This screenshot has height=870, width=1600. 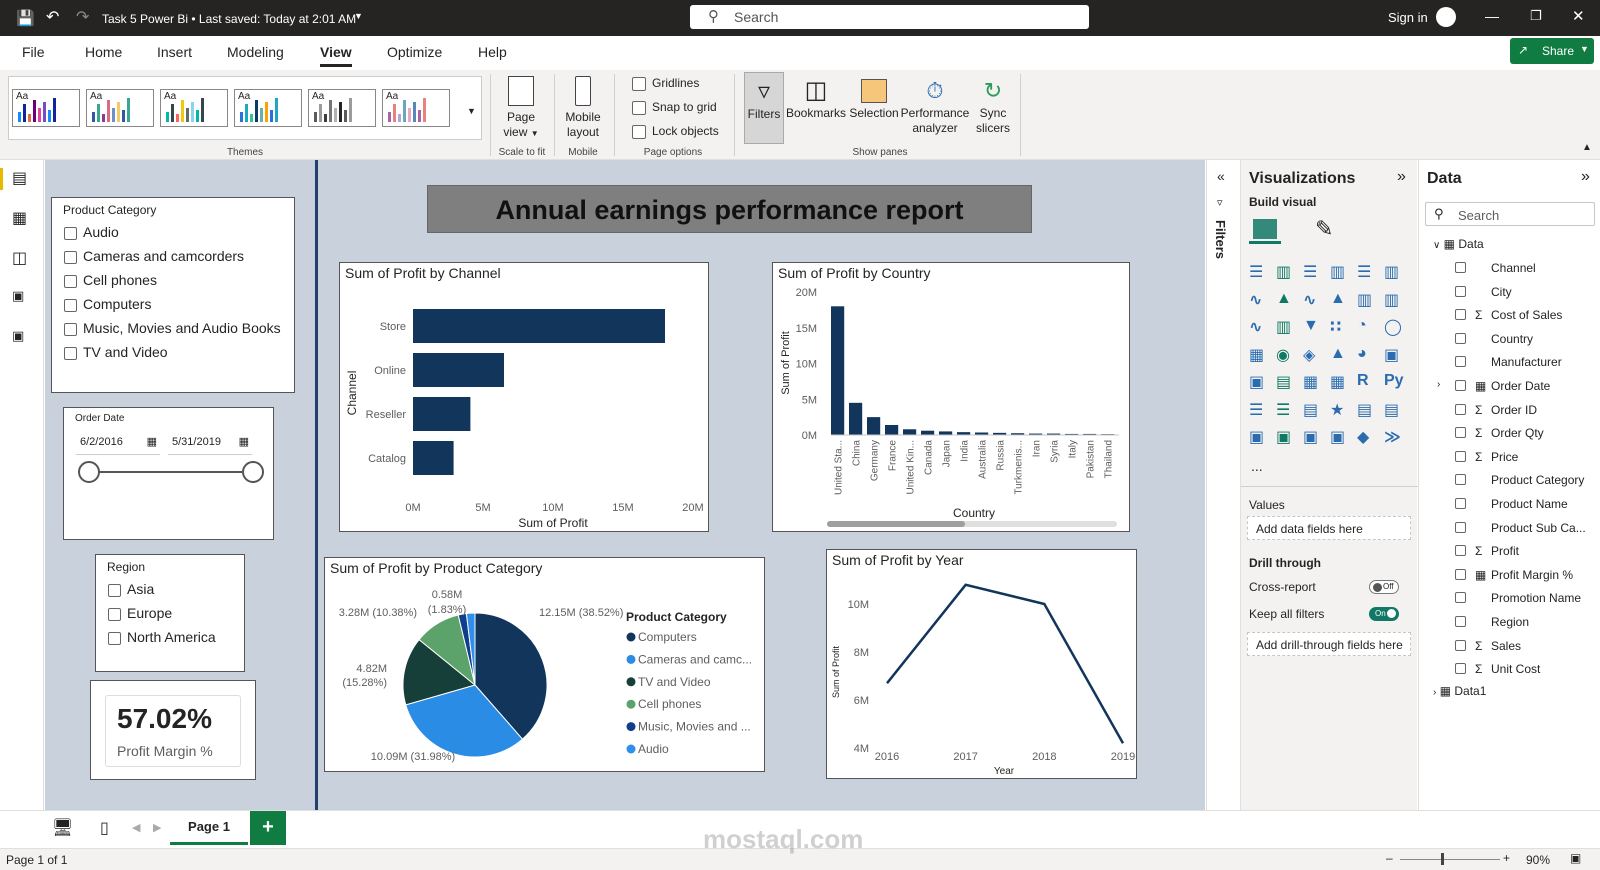 What do you see at coordinates (1458, 244) in the screenshot?
I see `table-data-node: ∨ ▦ Data` at bounding box center [1458, 244].